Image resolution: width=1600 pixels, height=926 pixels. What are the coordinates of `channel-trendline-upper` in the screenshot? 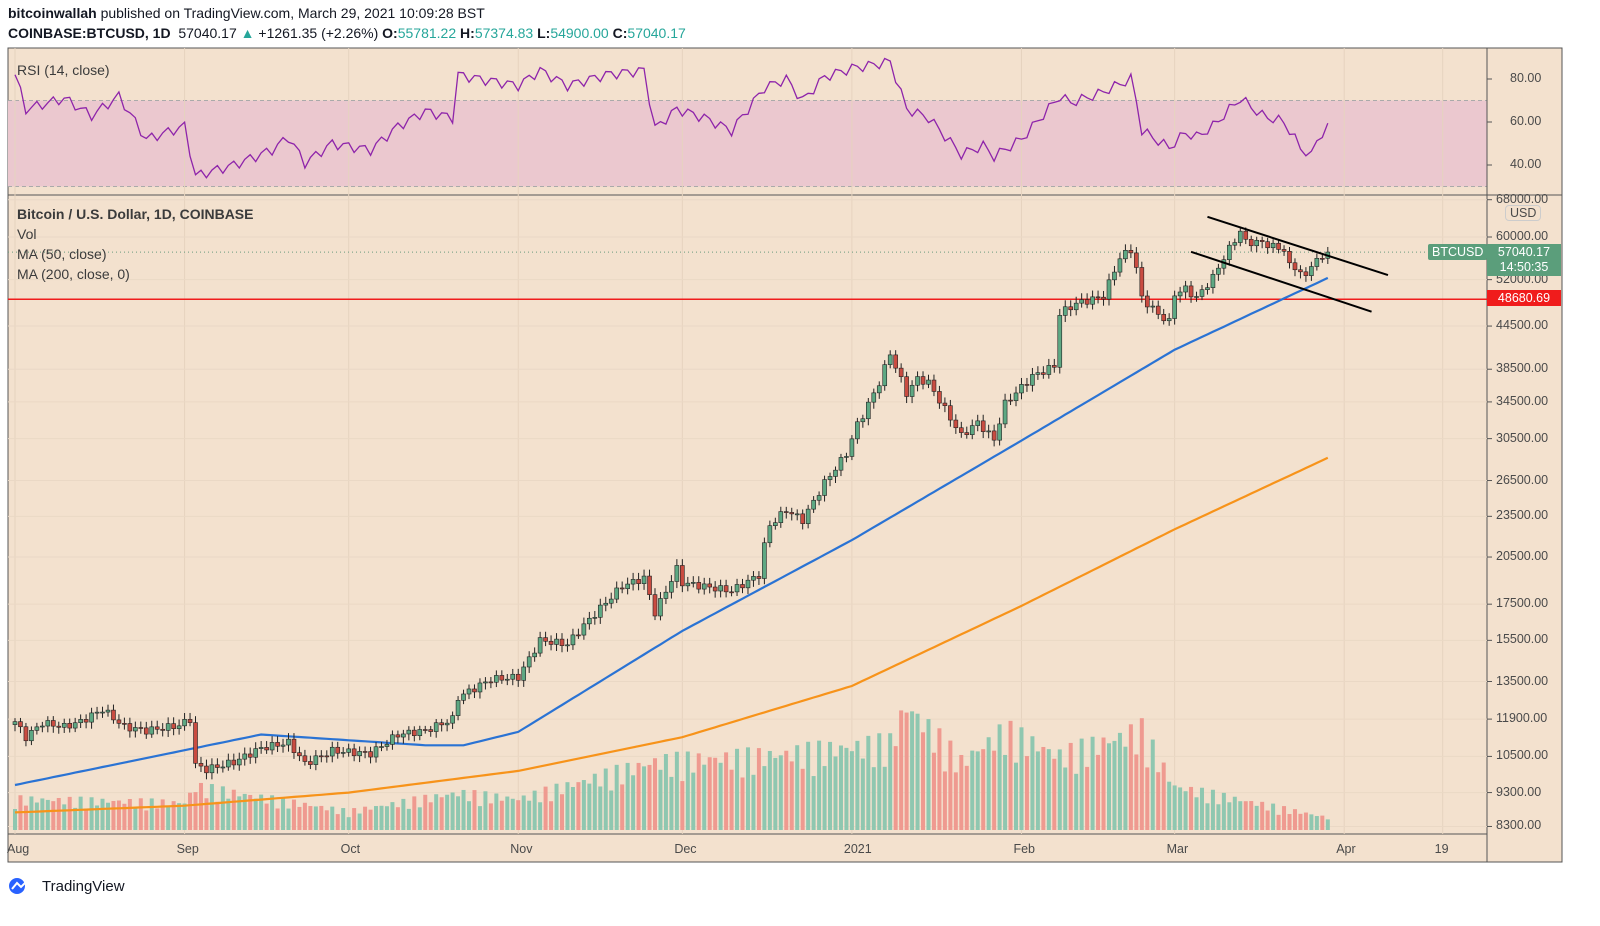 It's located at (1298, 246).